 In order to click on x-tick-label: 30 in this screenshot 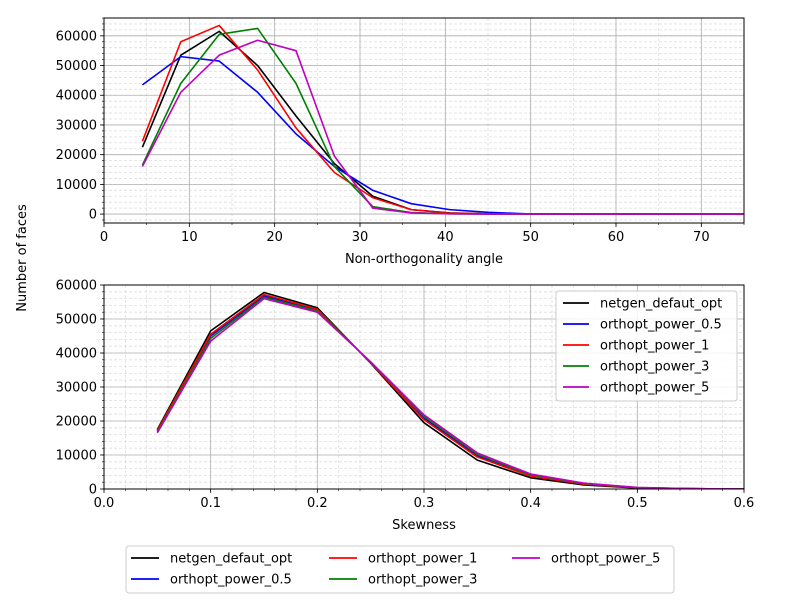, I will do `click(360, 237)`.